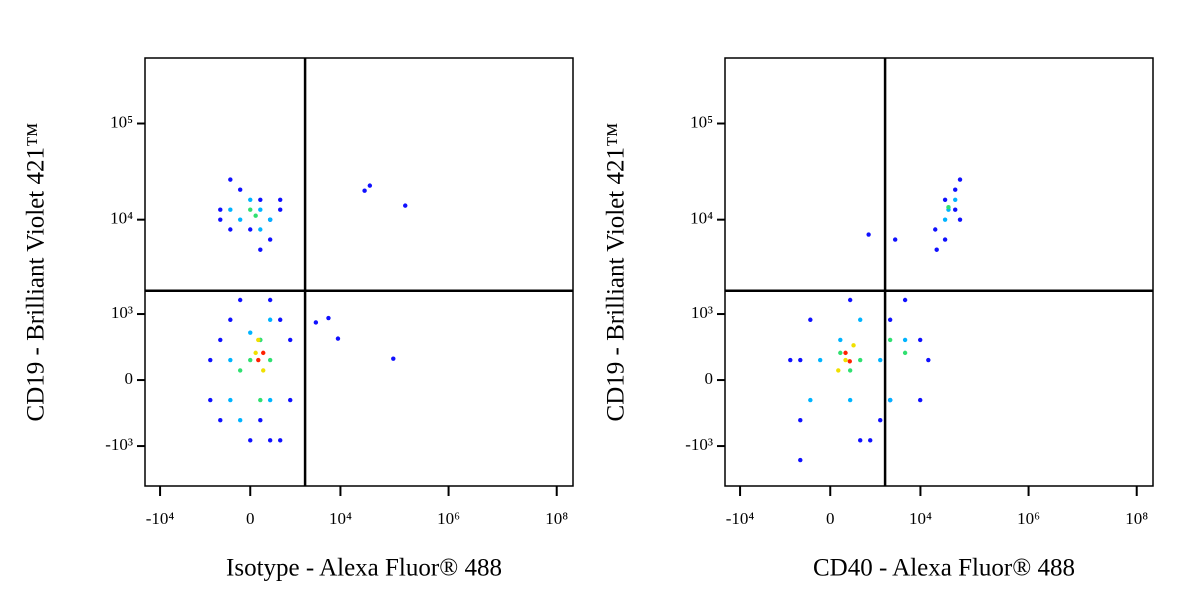 The height and width of the screenshot is (600, 1200). What do you see at coordinates (129, 378) in the screenshot?
I see `y-tick-label: 0` at bounding box center [129, 378].